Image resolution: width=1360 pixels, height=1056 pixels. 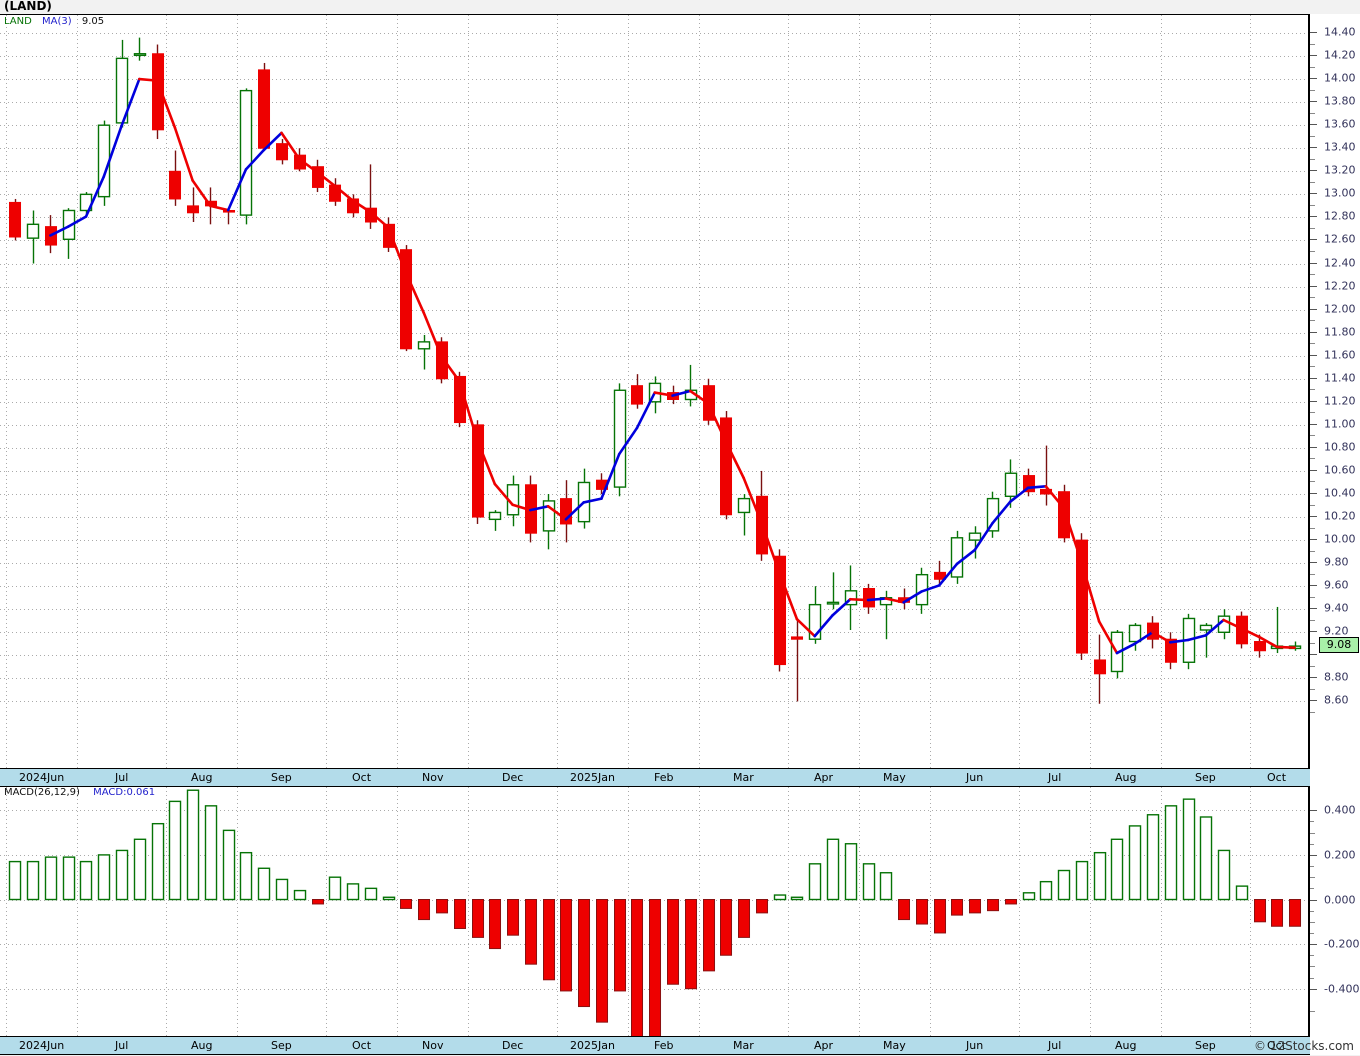 I want to click on y-axis-label: 13.00, so click(x=1340, y=193).